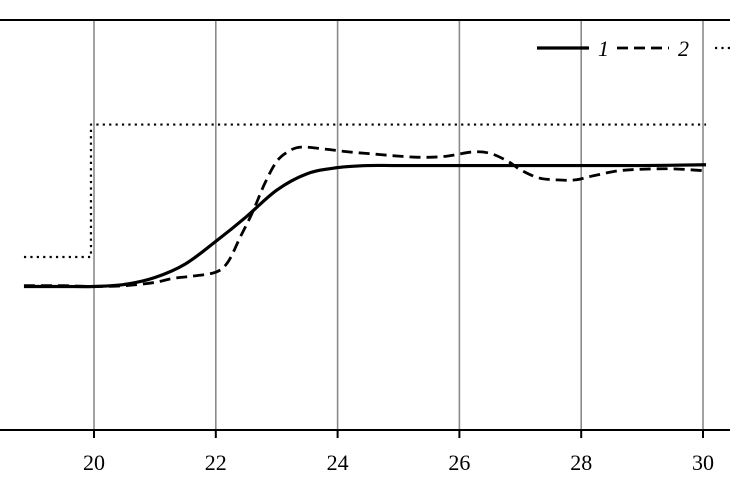 Image resolution: width=730 pixels, height=486 pixels. What do you see at coordinates (581, 462) in the screenshot?
I see `x-tick-label: 28` at bounding box center [581, 462].